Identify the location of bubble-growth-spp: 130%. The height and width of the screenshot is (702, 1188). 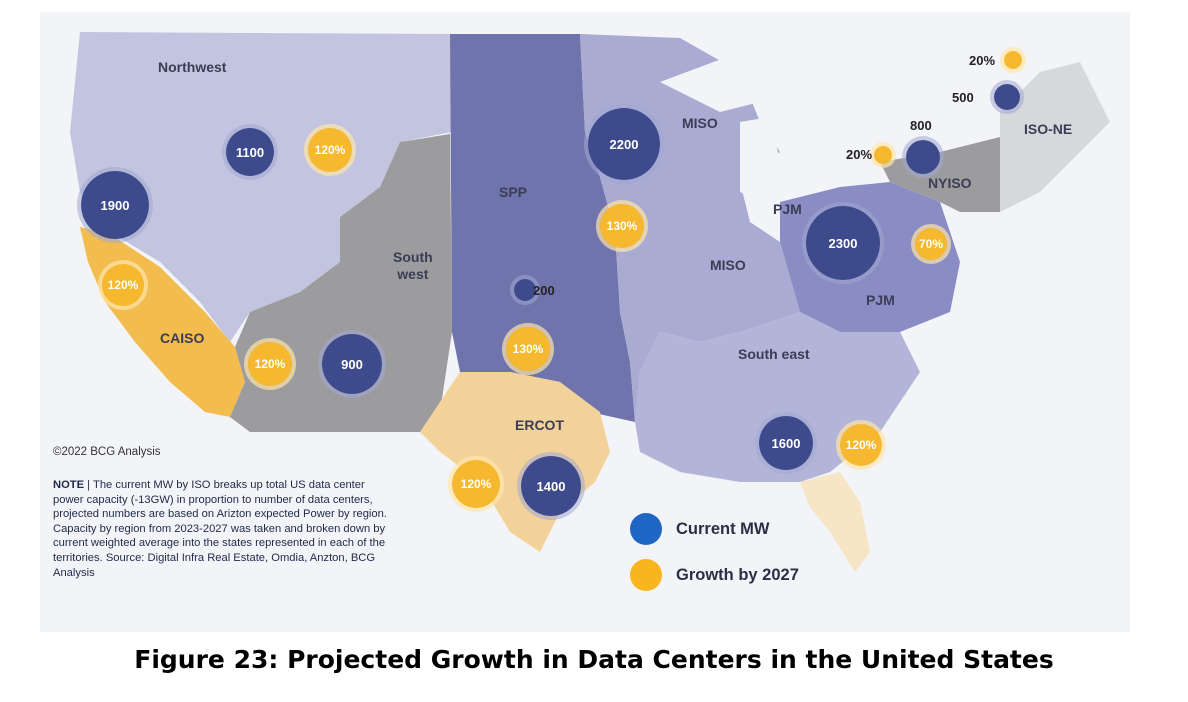
(528, 349).